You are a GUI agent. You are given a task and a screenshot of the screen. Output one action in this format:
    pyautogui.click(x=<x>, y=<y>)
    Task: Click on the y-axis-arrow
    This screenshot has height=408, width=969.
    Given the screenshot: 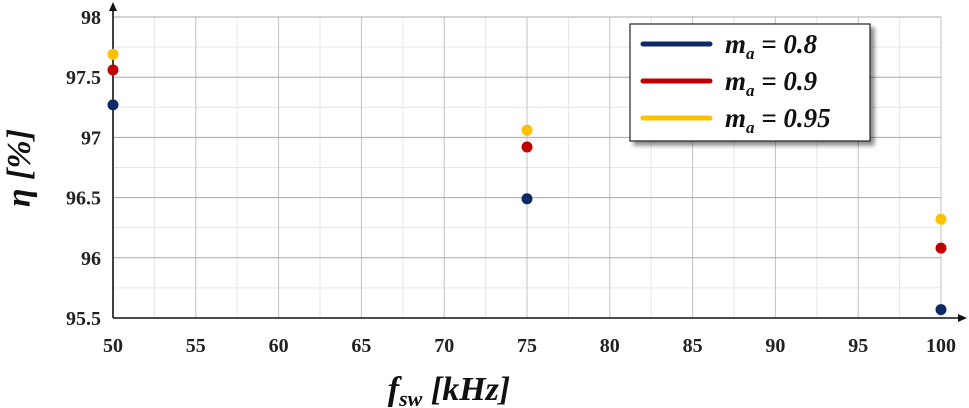 What is the action you would take?
    pyautogui.click(x=113, y=6)
    